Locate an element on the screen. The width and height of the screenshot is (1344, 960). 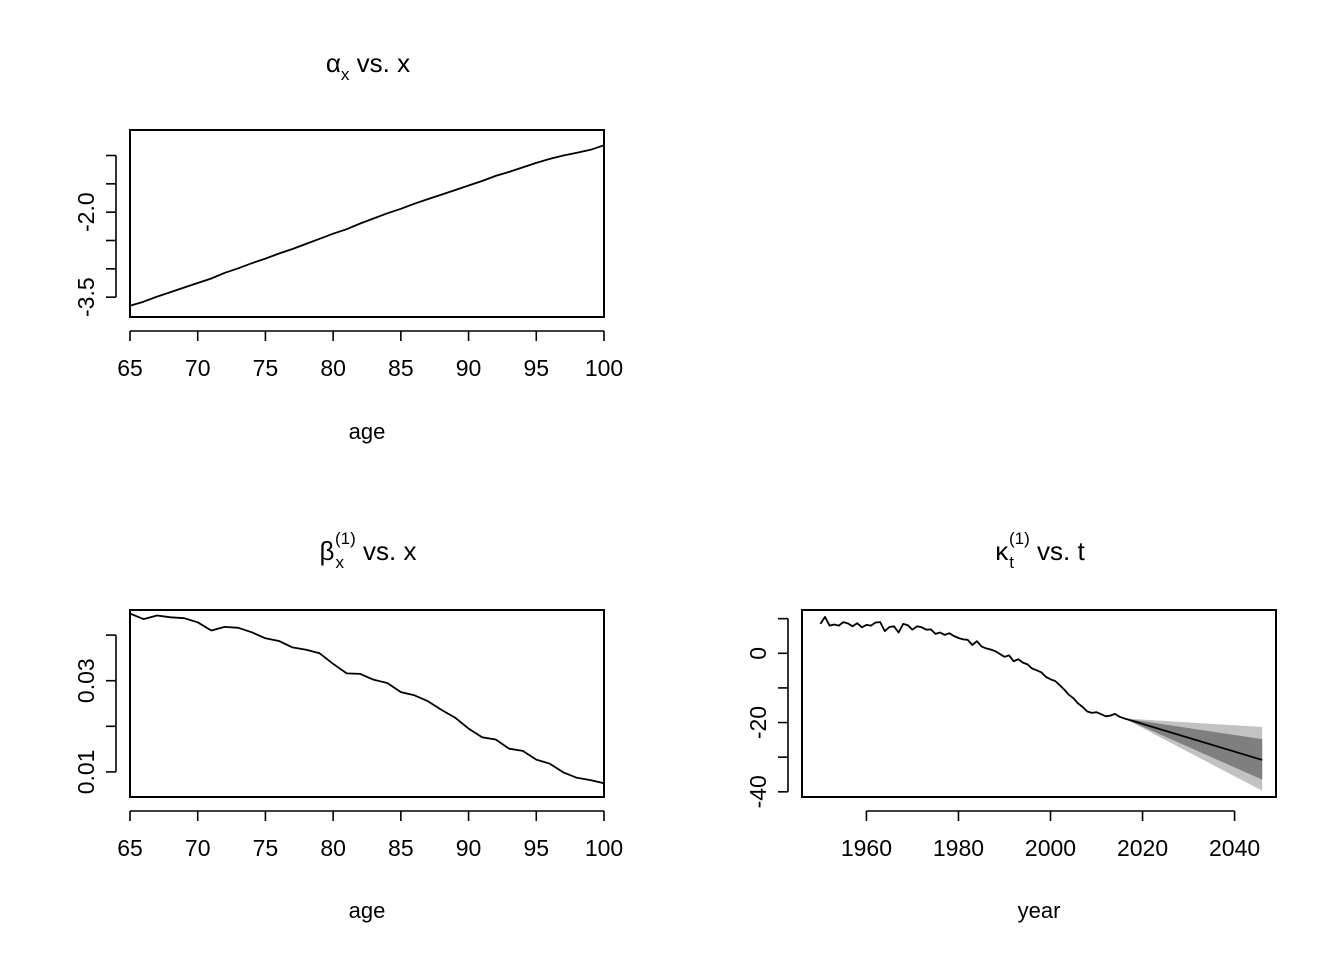
kappa-series-line is located at coordinates (972, 668).